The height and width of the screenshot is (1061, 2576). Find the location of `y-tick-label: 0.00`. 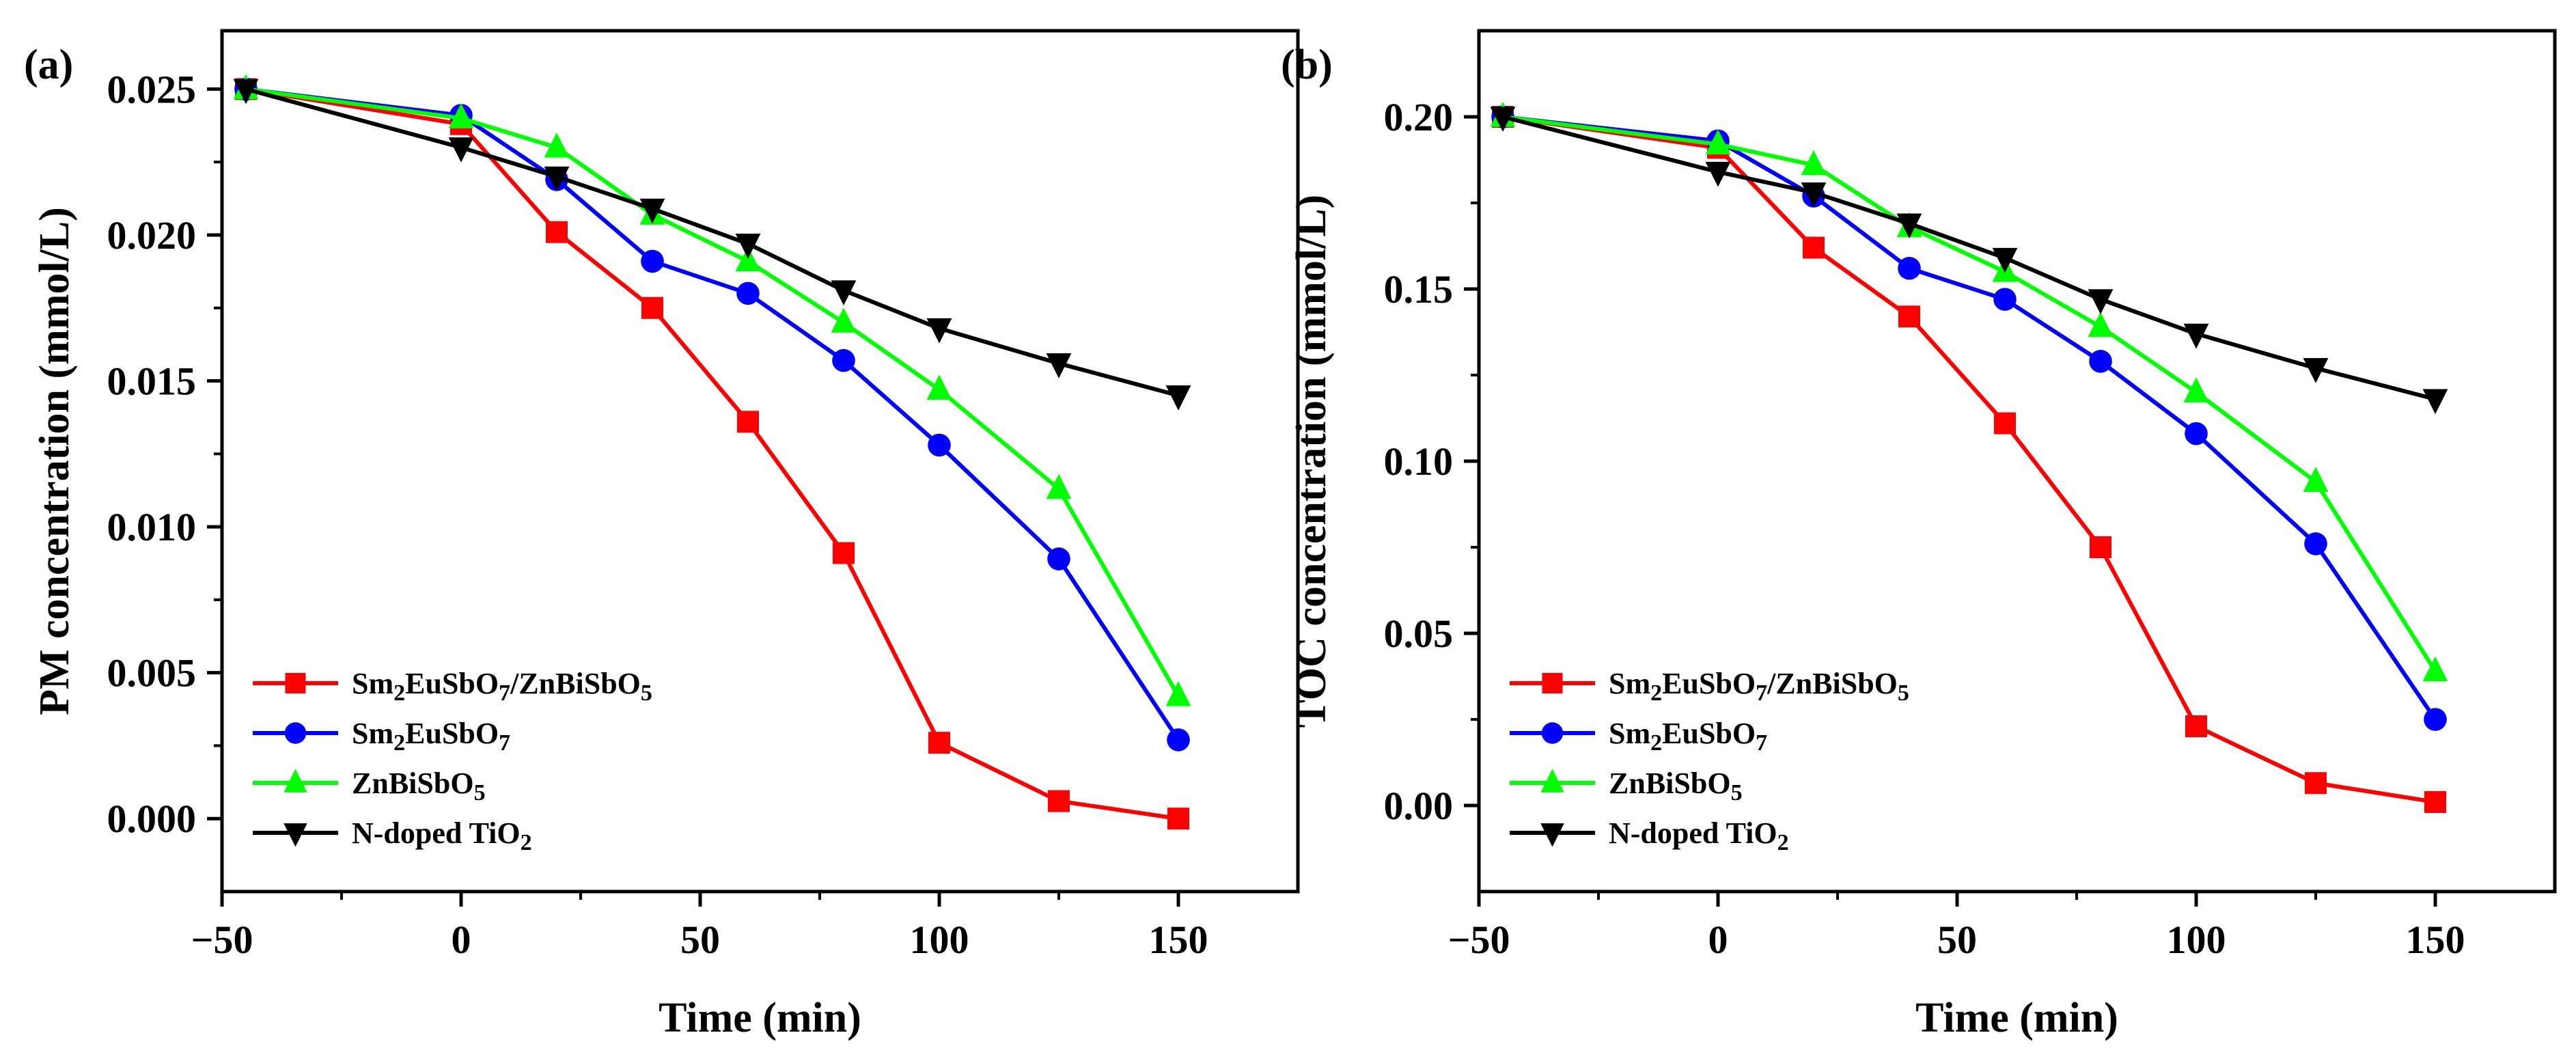

y-tick-label: 0.00 is located at coordinates (1419, 806).